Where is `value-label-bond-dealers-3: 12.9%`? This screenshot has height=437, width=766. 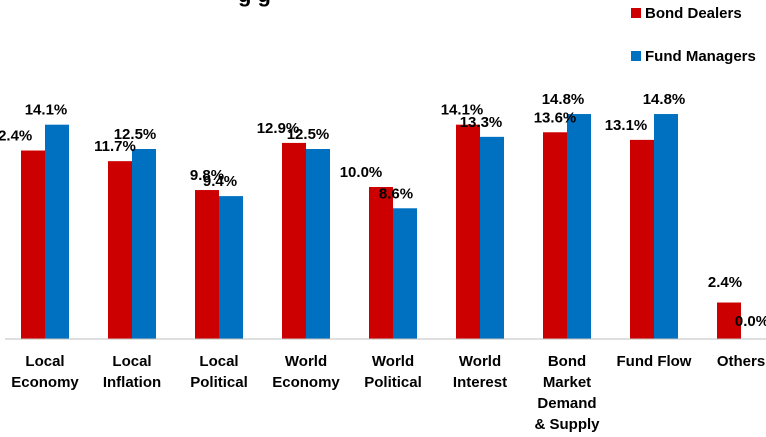 value-label-bond-dealers-3: 12.9% is located at coordinates (278, 128).